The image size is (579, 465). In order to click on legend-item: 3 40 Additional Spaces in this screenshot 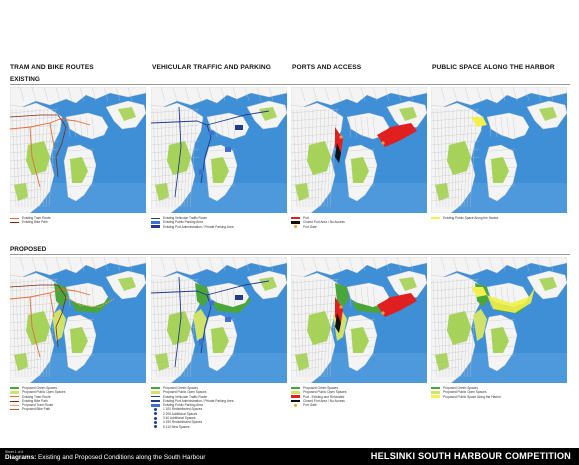, I will do `click(219, 418)`.